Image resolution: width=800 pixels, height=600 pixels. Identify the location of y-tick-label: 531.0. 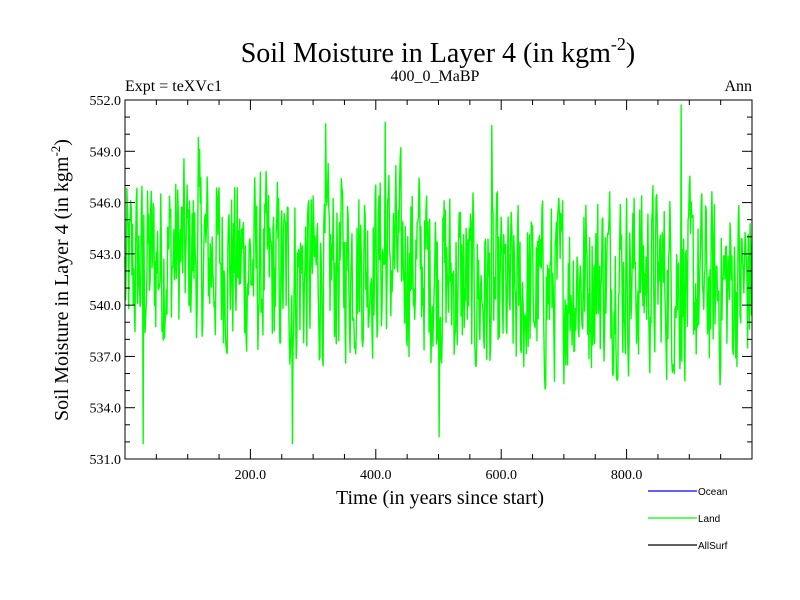
(106, 460).